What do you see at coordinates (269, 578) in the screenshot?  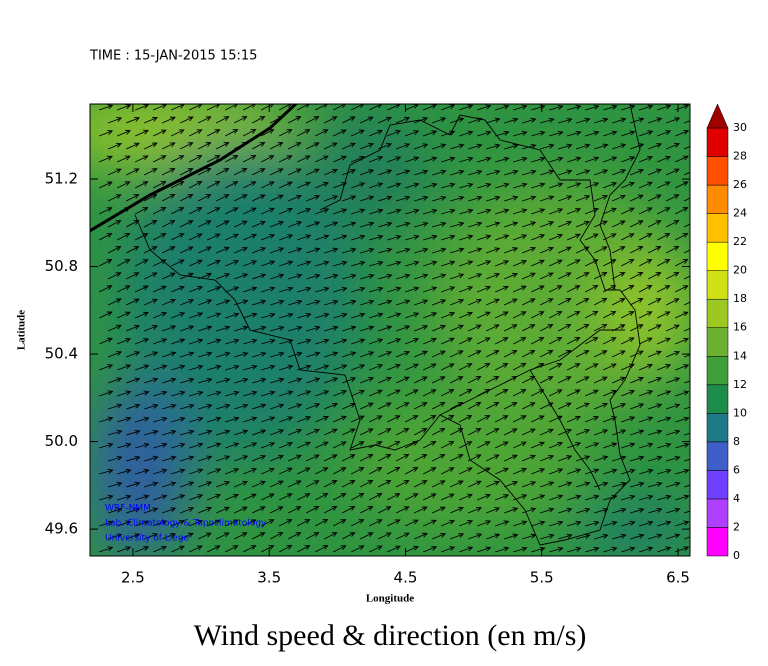 I see `x-tick-label: 3.5` at bounding box center [269, 578].